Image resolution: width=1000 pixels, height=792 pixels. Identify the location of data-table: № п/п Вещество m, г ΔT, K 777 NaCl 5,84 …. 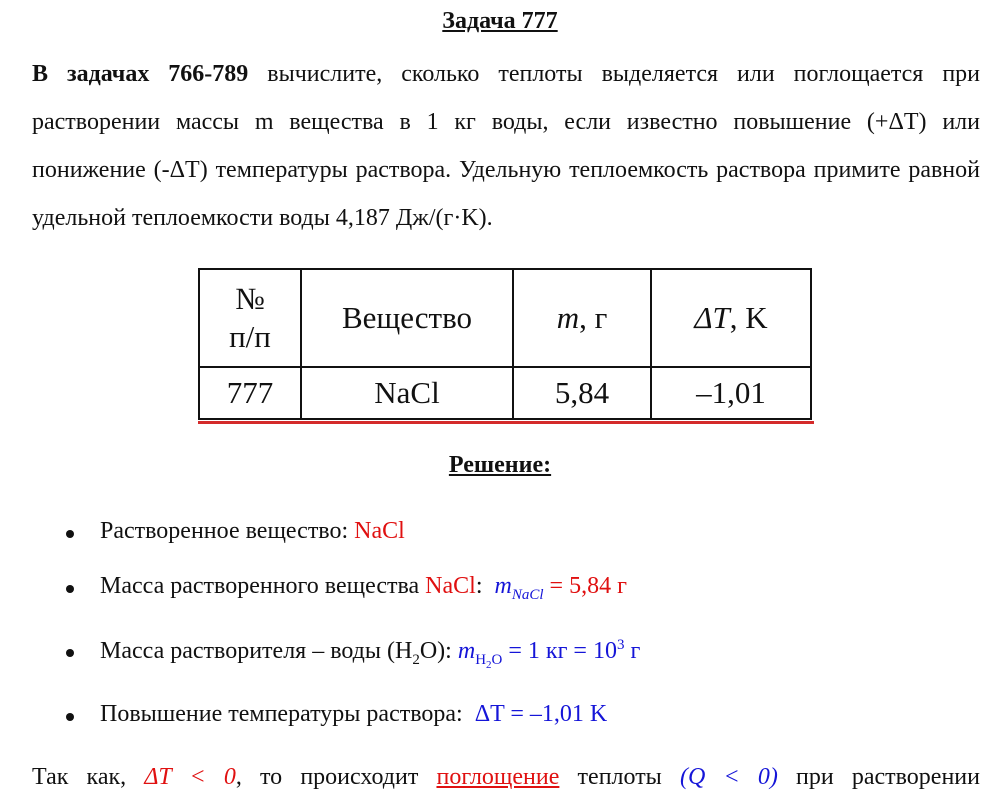
(505, 344).